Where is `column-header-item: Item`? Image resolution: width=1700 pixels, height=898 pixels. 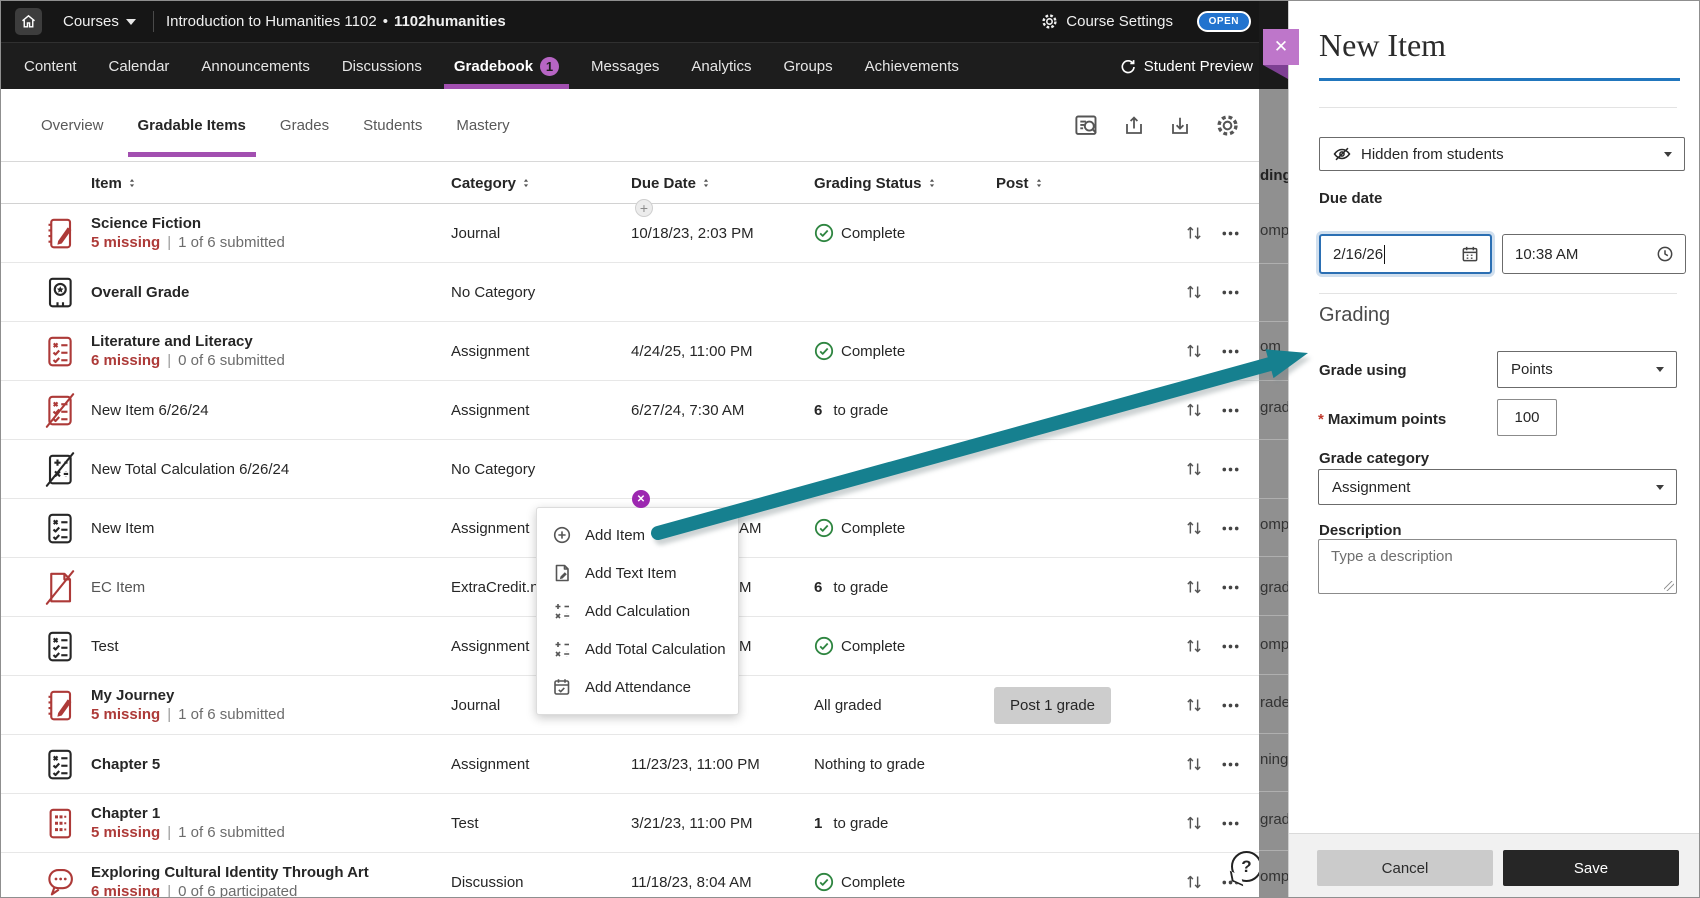 column-header-item: Item is located at coordinates (114, 183).